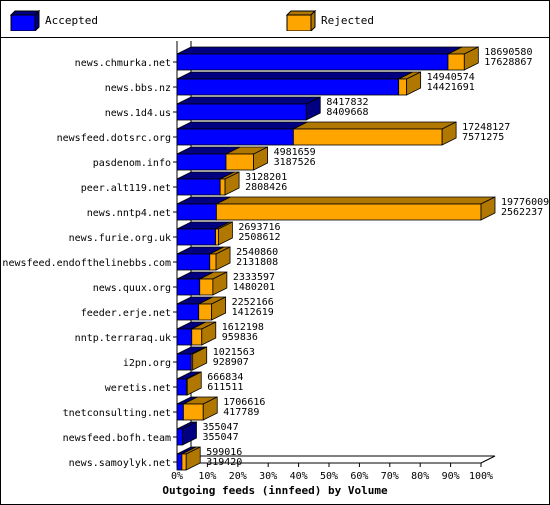 The height and width of the screenshot is (505, 550). Describe the element at coordinates (525, 202) in the screenshot. I see `value-label-offered: 19776009` at that location.